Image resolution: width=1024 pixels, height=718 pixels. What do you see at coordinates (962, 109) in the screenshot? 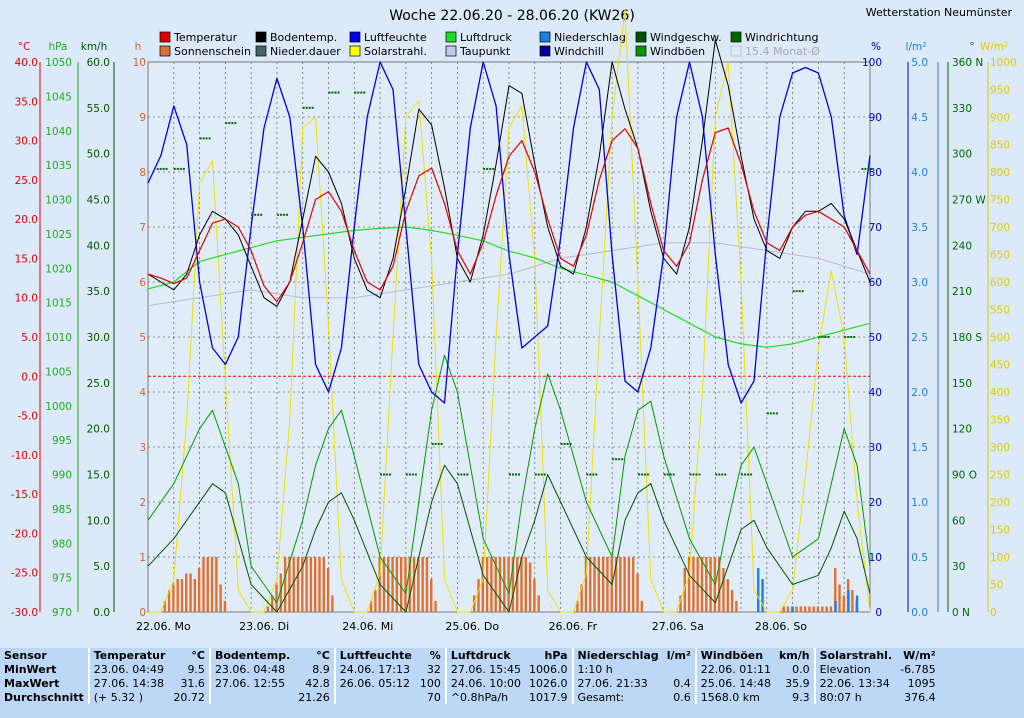
I see `axis-tick-direction: 330` at bounding box center [962, 109].